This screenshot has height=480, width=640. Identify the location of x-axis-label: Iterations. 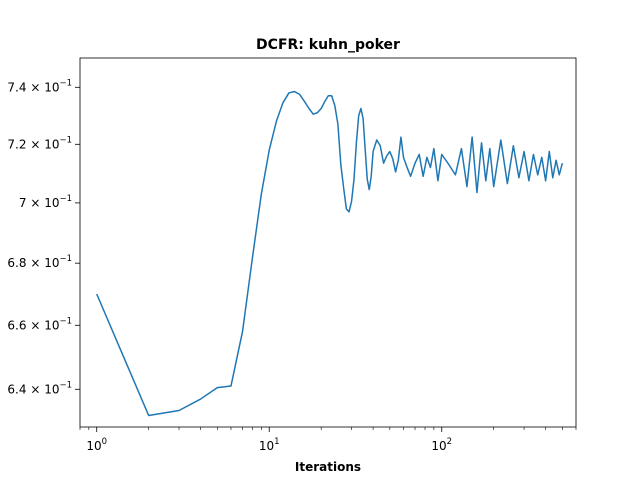
(328, 467).